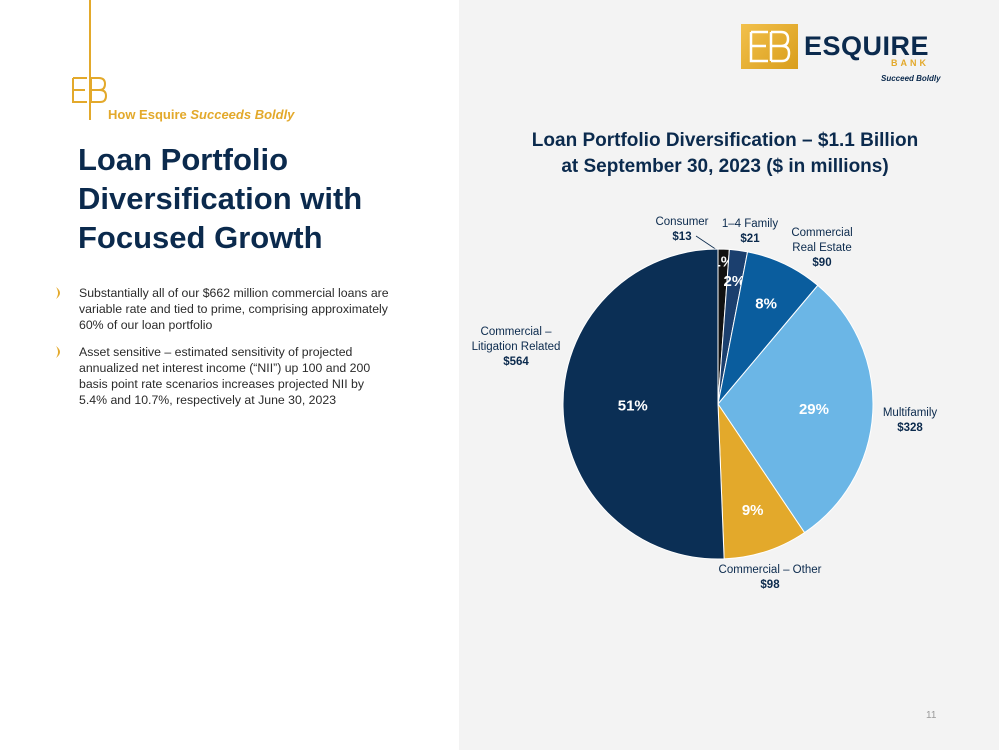  What do you see at coordinates (681, 237) in the screenshot?
I see `slice-value-label: $13` at bounding box center [681, 237].